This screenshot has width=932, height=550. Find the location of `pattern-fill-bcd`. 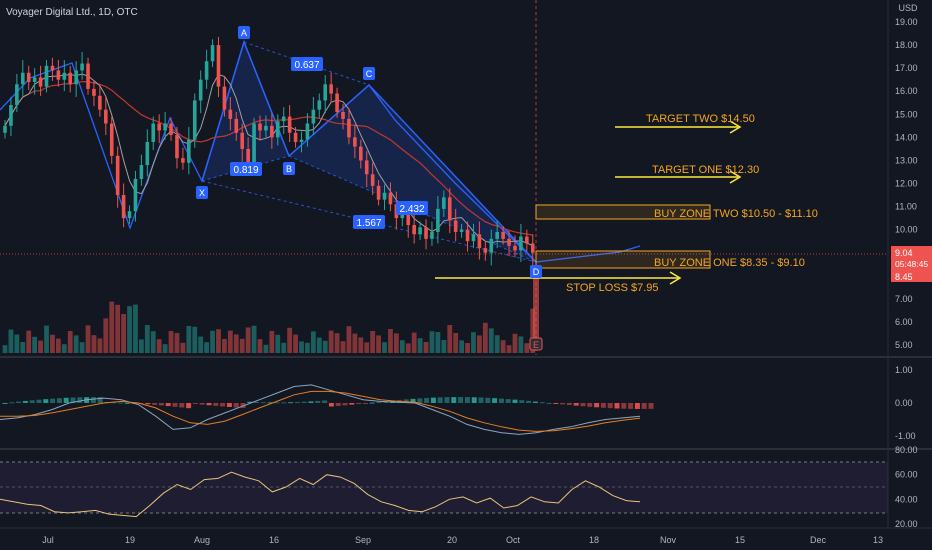

pattern-fill-bcd is located at coordinates (412, 173).